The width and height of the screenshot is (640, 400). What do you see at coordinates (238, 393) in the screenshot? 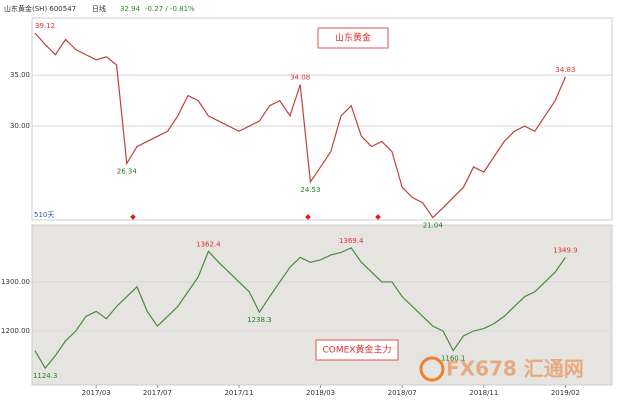
I see `x-tick-label: 2017/11` at bounding box center [238, 393].